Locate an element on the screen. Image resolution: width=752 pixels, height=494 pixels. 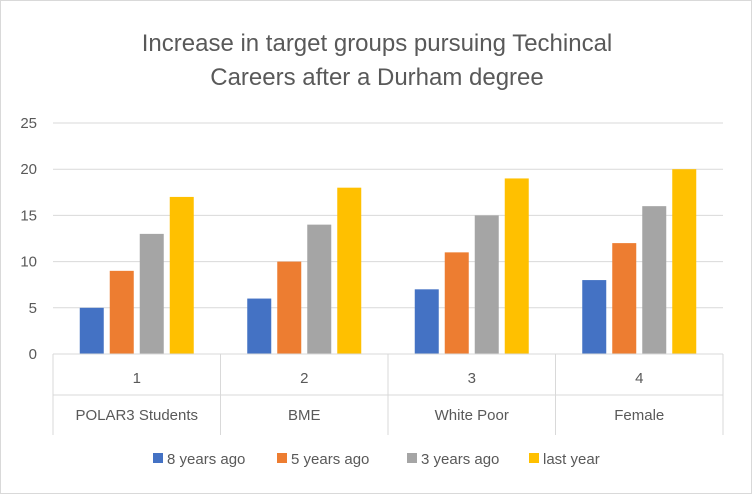
y-tick-label: 10 is located at coordinates (28, 262).